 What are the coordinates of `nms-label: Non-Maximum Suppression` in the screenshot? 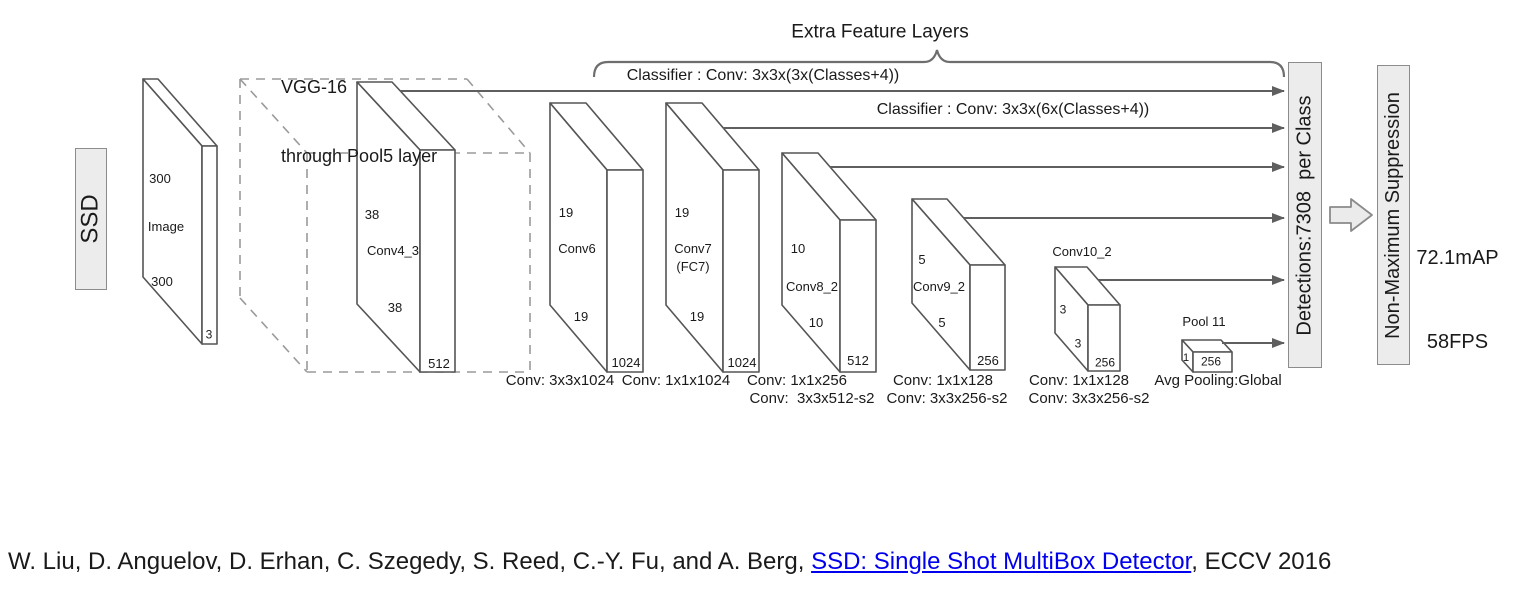 It's located at (1393, 215).